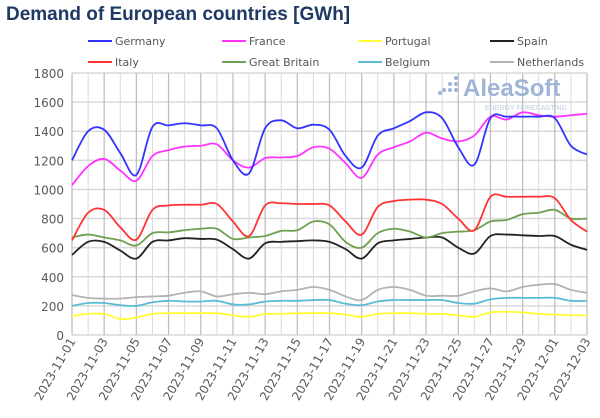  I want to click on legend-label: Great Britain, so click(284, 62).